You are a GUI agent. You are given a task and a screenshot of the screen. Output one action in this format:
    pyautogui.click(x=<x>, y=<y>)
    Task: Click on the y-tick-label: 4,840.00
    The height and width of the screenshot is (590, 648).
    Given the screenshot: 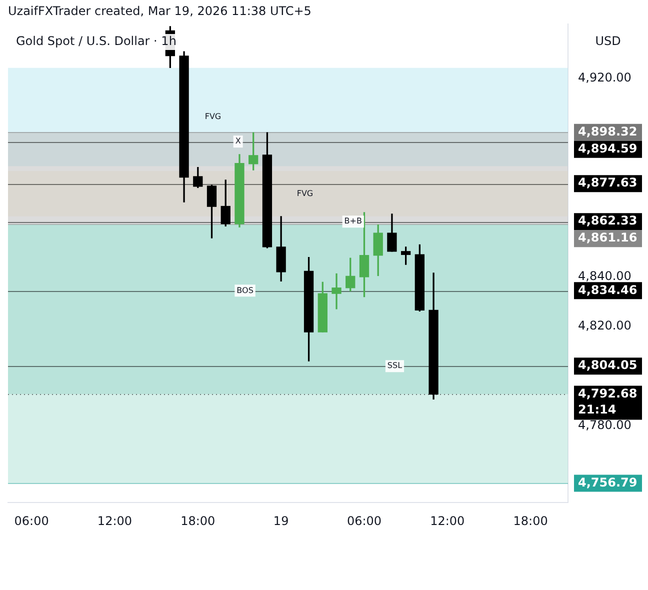 What is the action you would take?
    pyautogui.click(x=605, y=276)
    